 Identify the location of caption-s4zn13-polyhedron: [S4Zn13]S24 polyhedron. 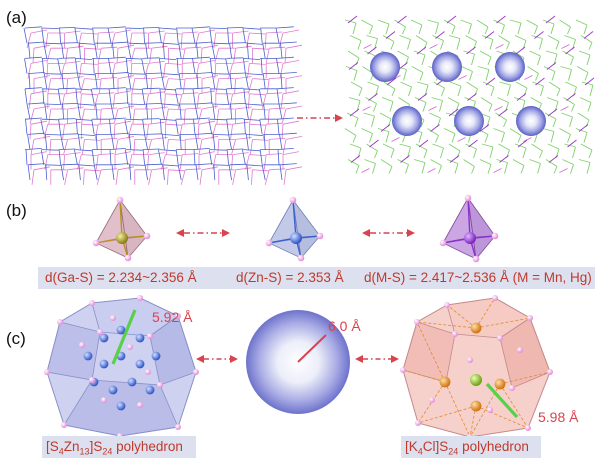
(119, 447).